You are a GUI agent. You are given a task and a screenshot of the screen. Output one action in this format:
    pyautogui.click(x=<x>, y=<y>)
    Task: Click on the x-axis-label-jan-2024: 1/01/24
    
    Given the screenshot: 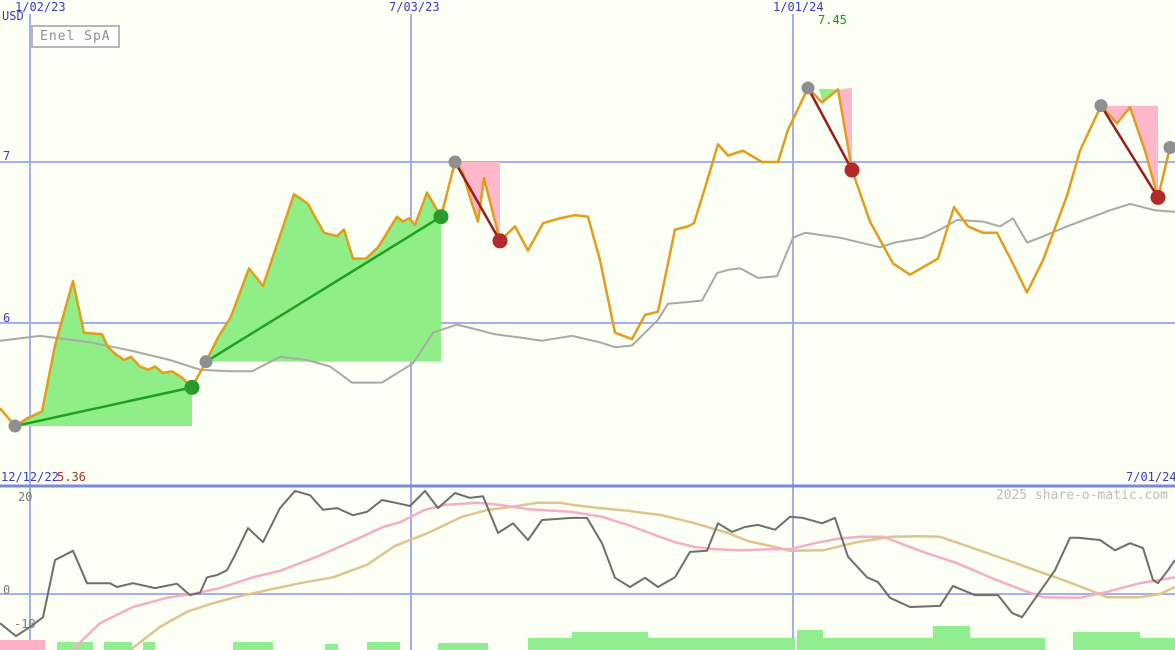 What is the action you would take?
    pyautogui.click(x=798, y=7)
    